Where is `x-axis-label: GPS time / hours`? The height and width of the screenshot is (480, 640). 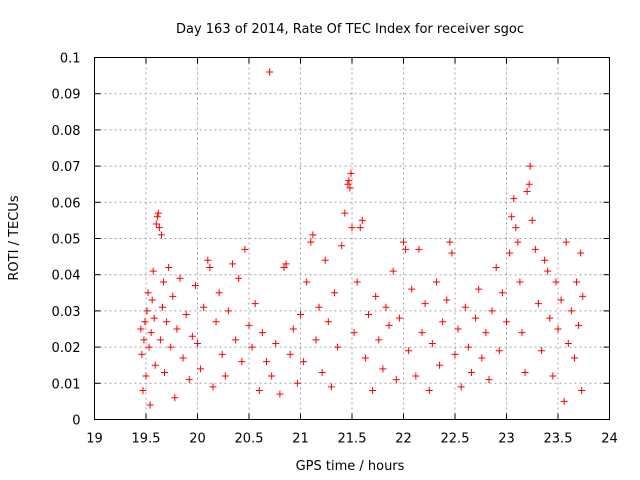
x-axis-label: GPS time / hours is located at coordinates (350, 466).